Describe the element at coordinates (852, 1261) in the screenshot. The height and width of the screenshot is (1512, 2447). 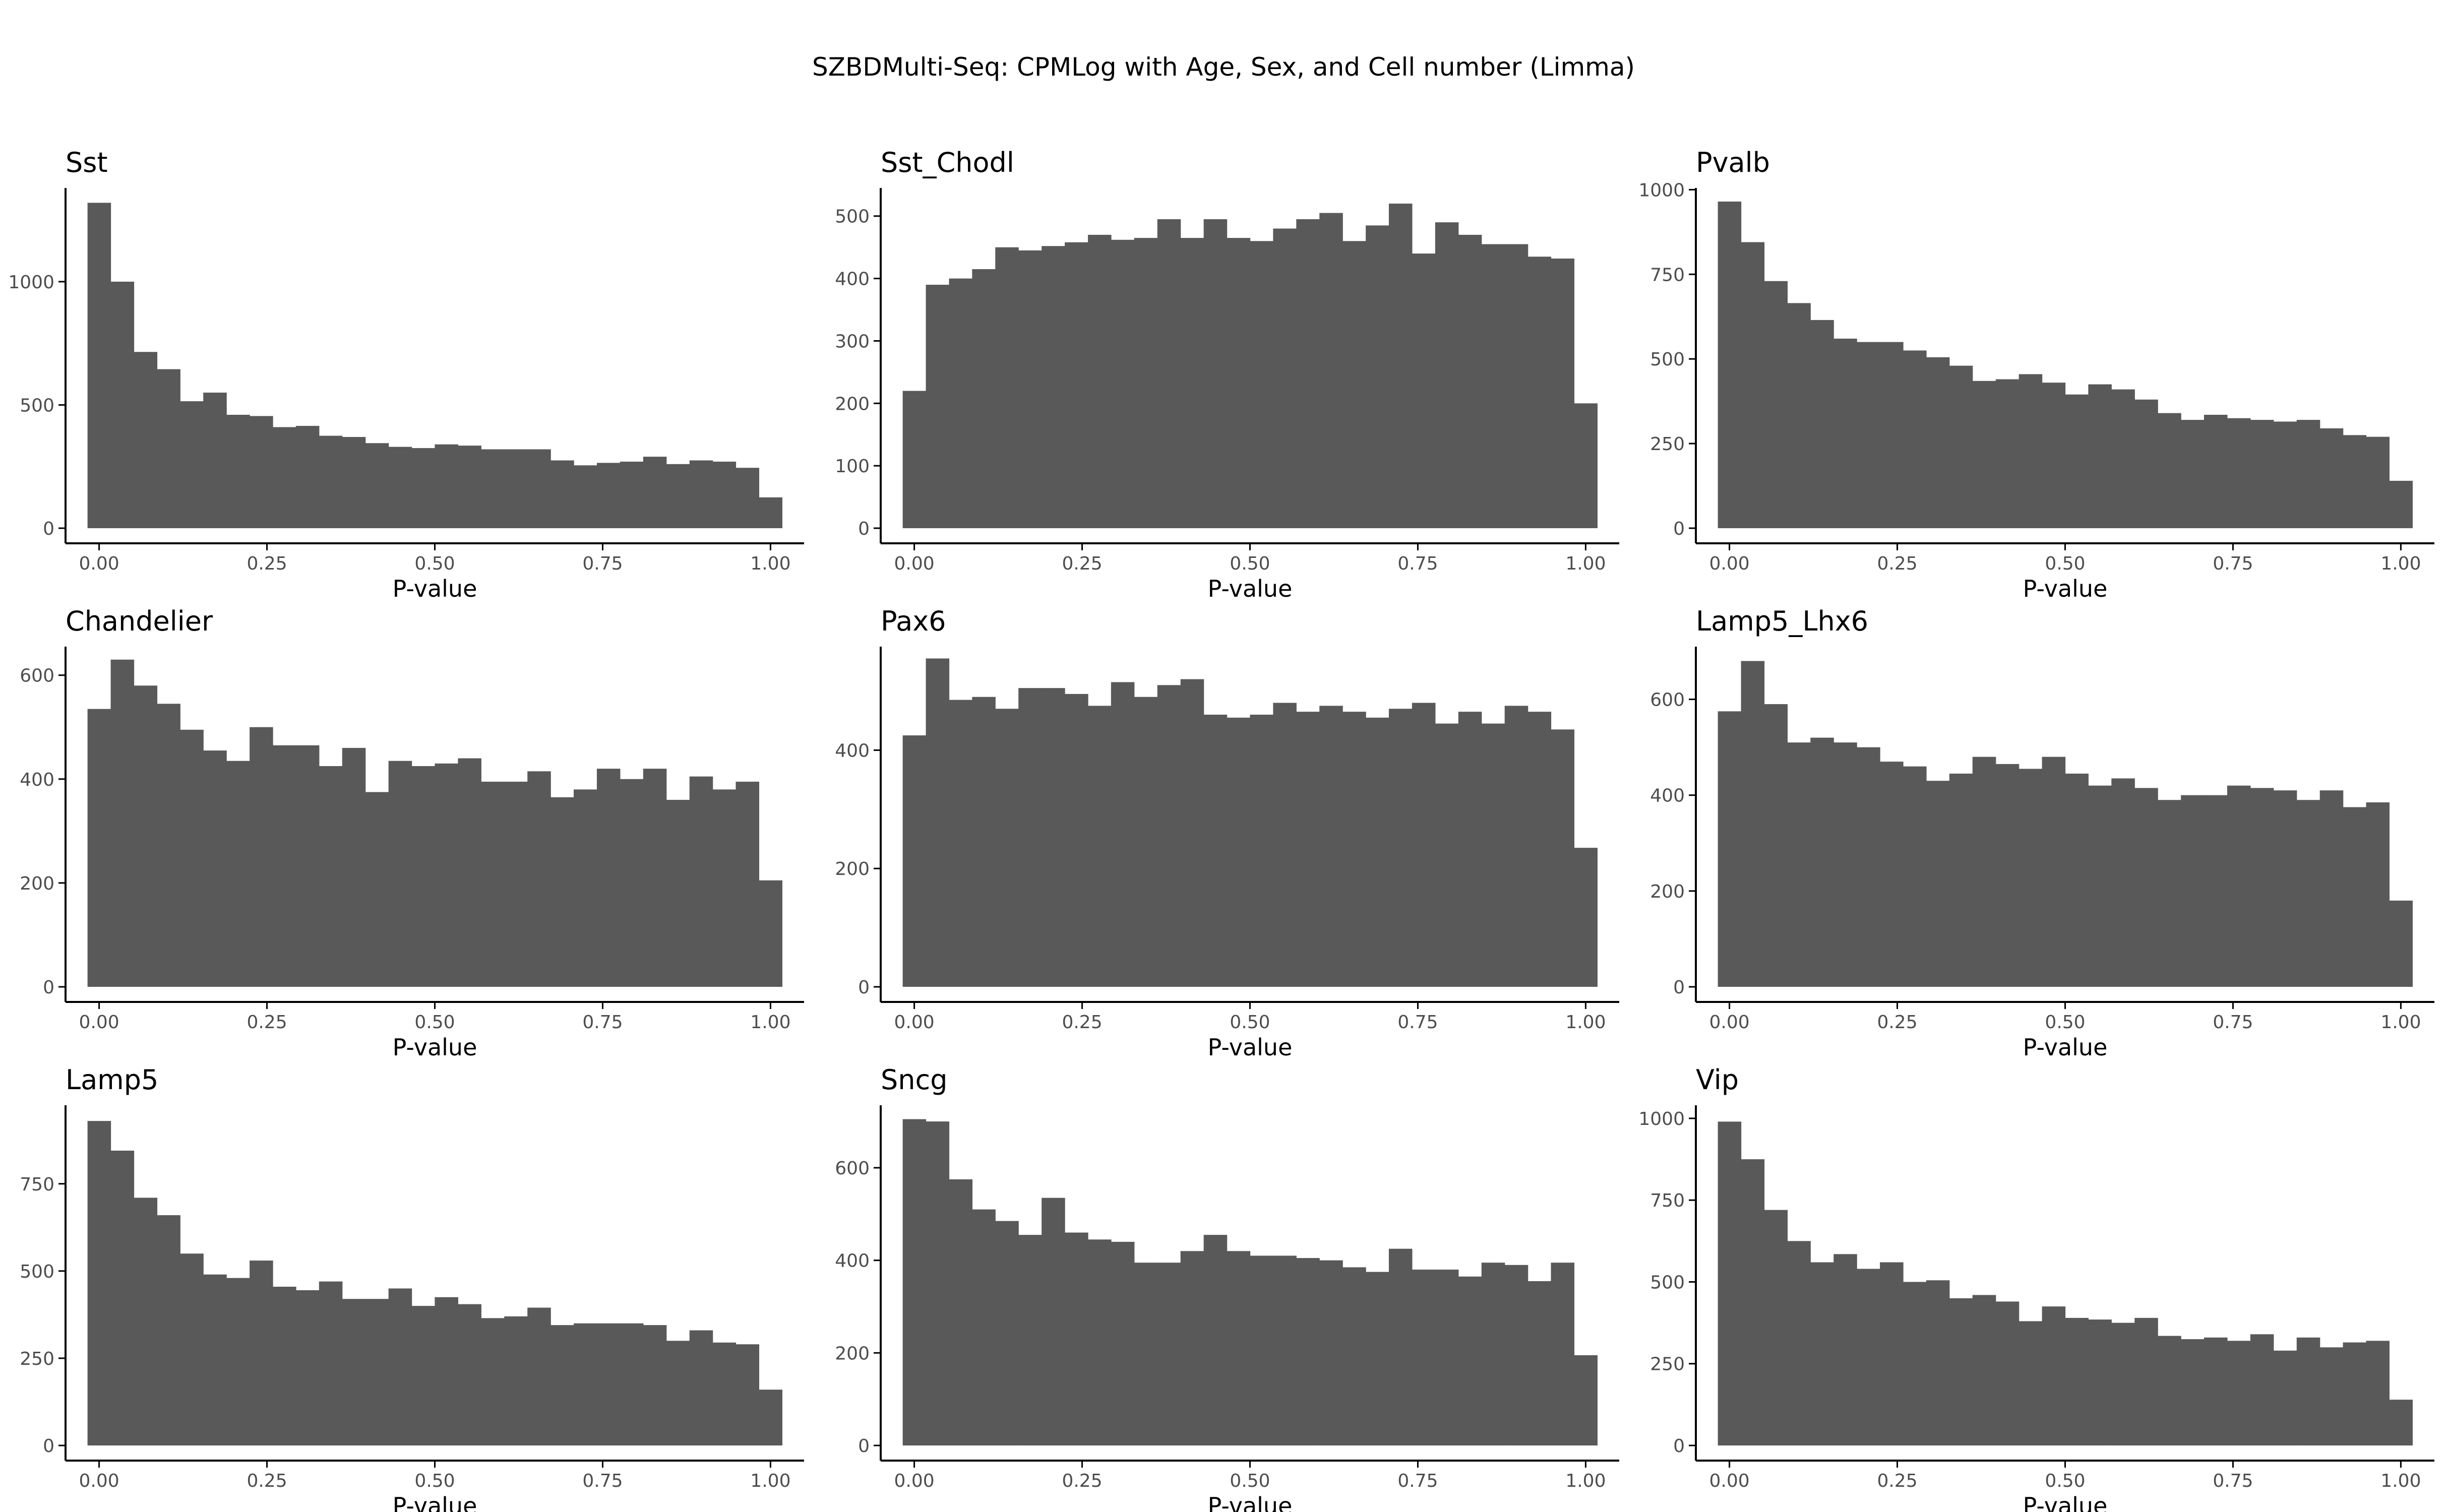
I see `y-tick-label: 400` at that location.